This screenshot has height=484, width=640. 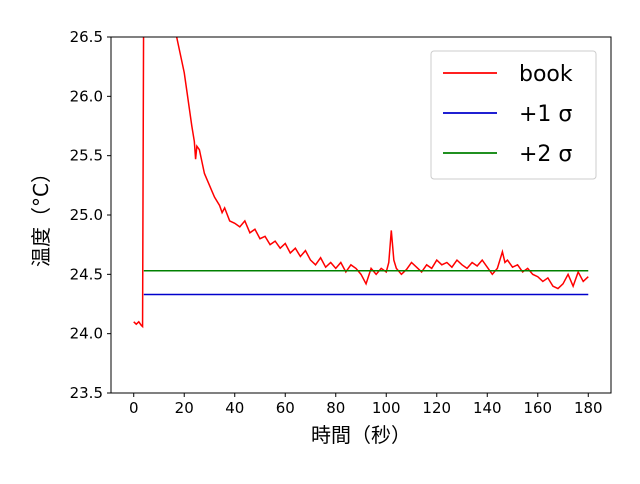 What do you see at coordinates (537, 408) in the screenshot?
I see `x-tick-label: 160` at bounding box center [537, 408].